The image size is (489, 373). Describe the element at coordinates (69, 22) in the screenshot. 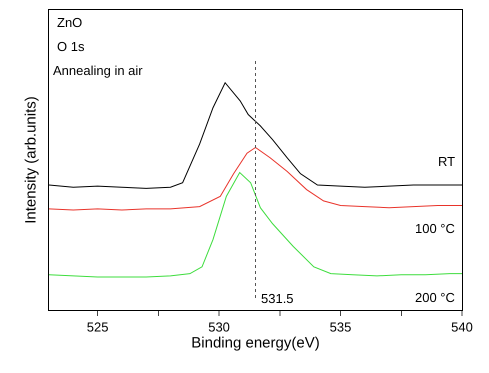

I see `text: ZnO` at that location.